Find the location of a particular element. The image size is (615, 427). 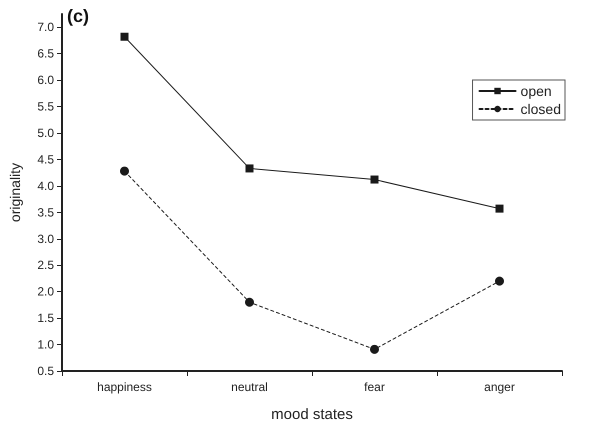

y-tick-label: 2.0 is located at coordinates (45, 291).